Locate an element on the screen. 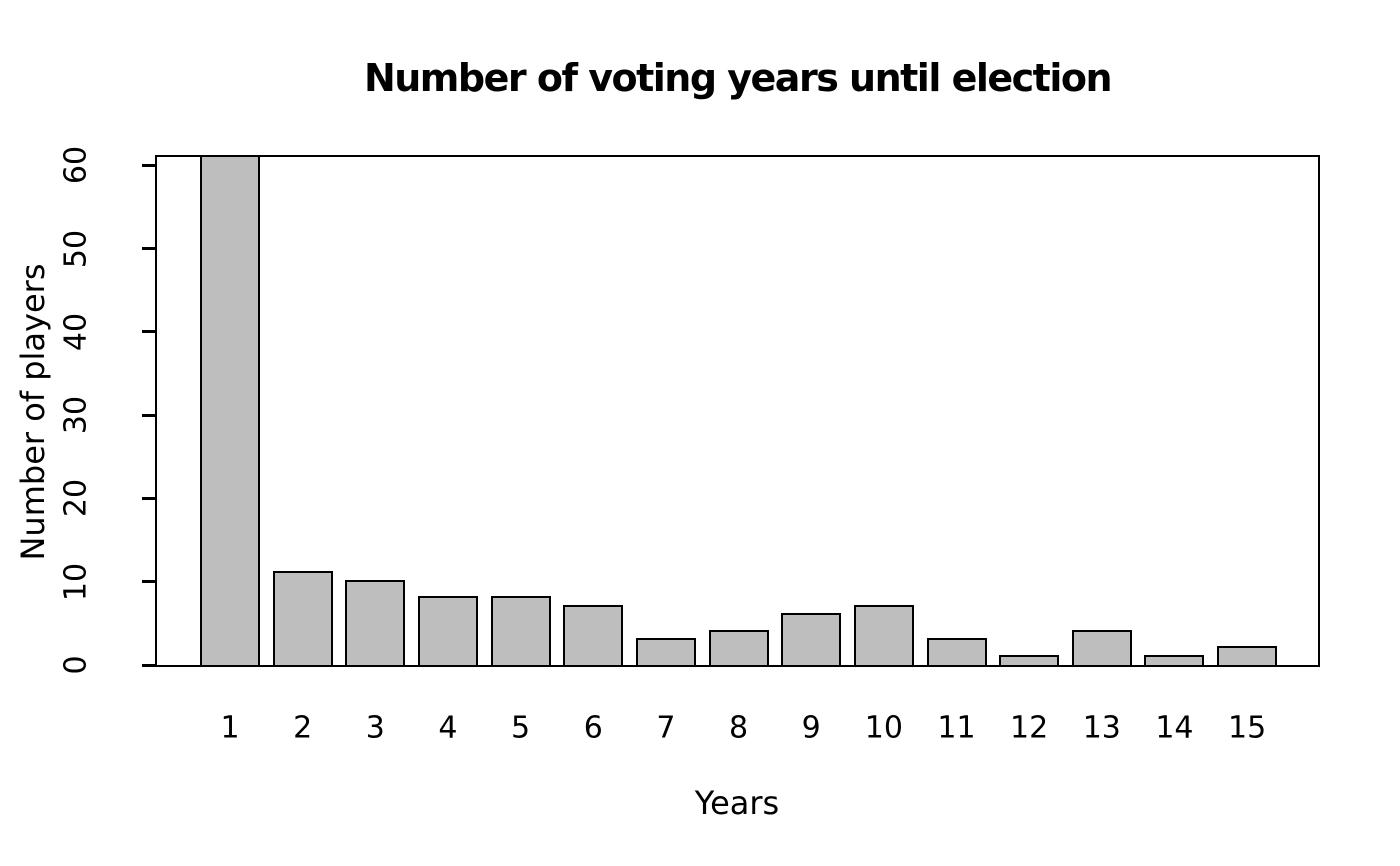  y-tick-label: 60 is located at coordinates (76, 165).